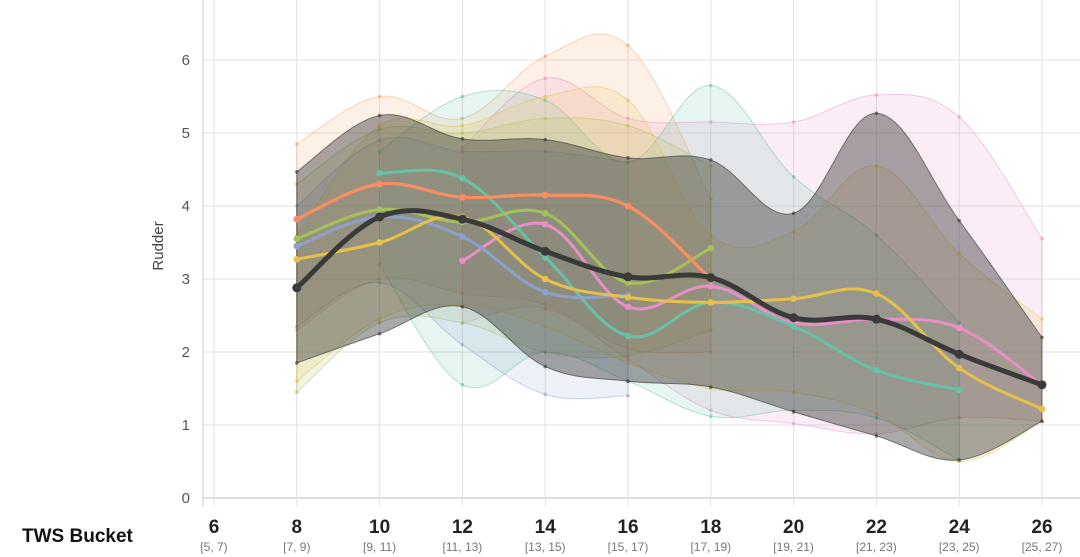  I want to click on x-tick-range-label: [15, 17), so click(628, 547).